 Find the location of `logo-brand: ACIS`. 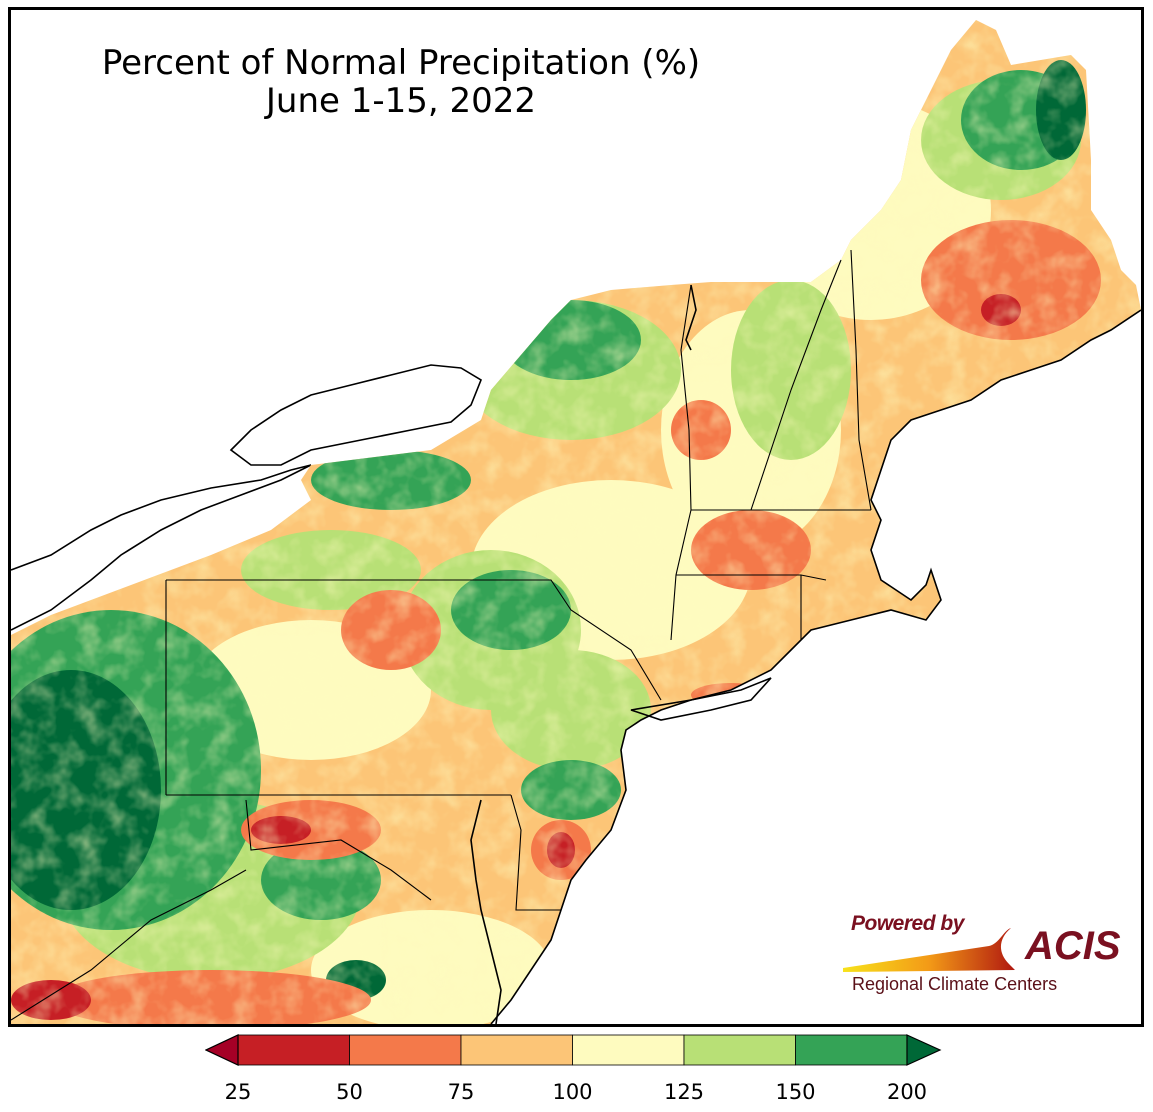

logo-brand: ACIS is located at coordinates (1073, 946).